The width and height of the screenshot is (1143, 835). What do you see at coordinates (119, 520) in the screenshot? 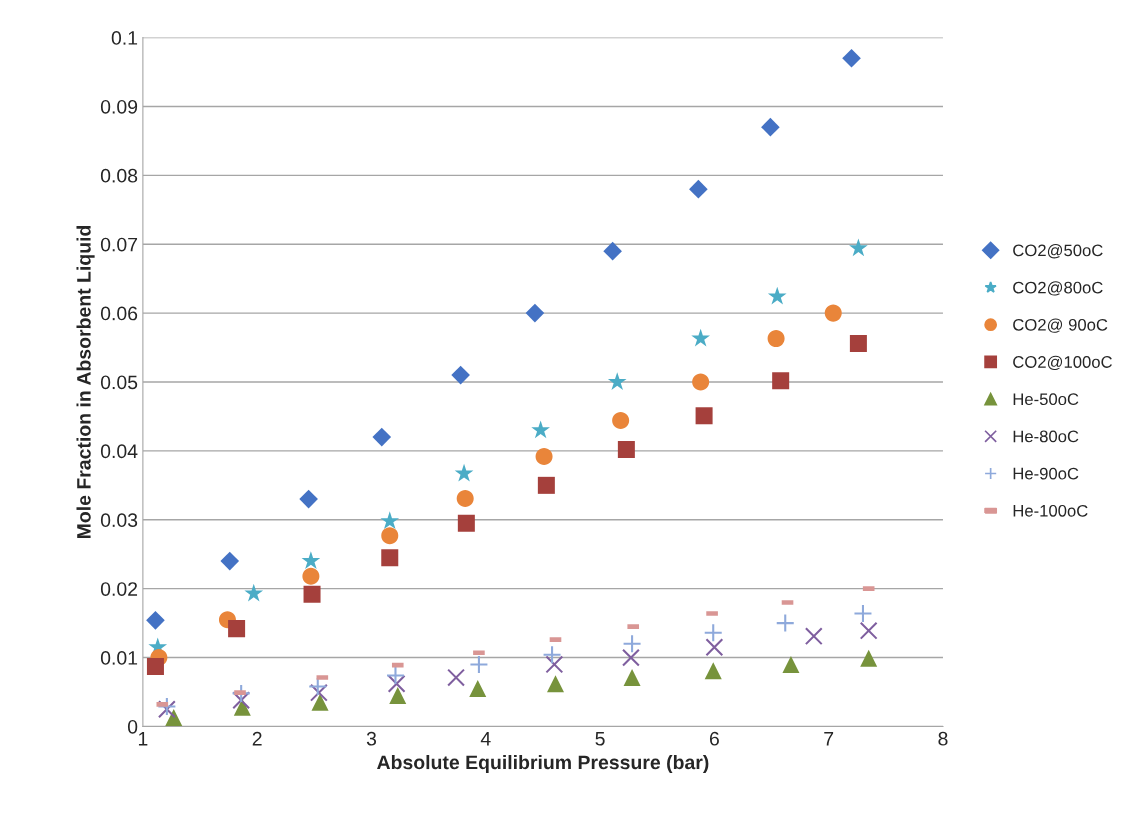
I see `y-tick-label: 0.03` at bounding box center [119, 520].